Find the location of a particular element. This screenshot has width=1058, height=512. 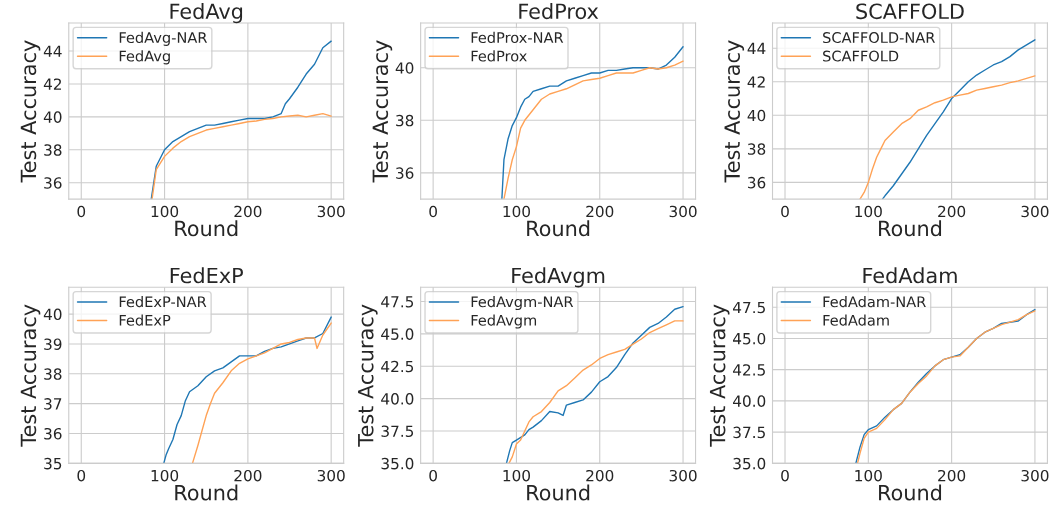

chart-title: FedProx is located at coordinates (559, 11).